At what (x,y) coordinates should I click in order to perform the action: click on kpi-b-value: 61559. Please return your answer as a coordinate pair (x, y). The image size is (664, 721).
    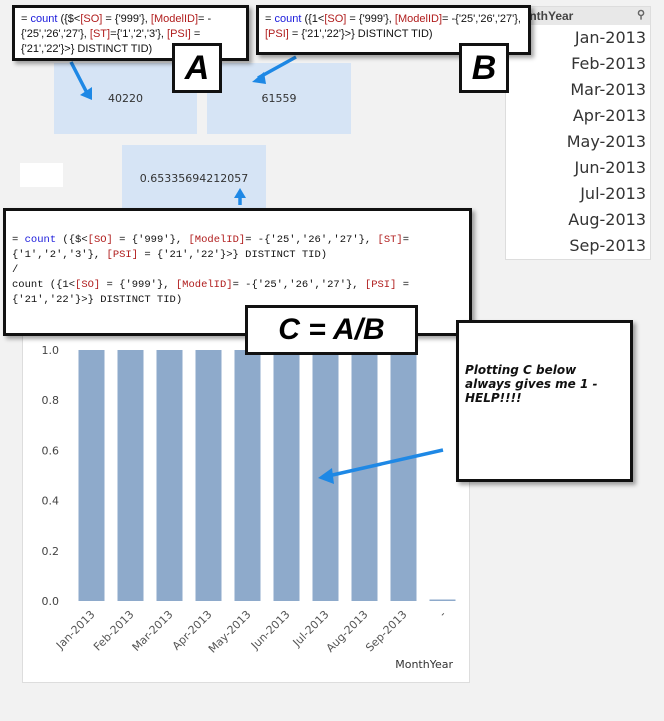
    Looking at the image, I should click on (279, 98).